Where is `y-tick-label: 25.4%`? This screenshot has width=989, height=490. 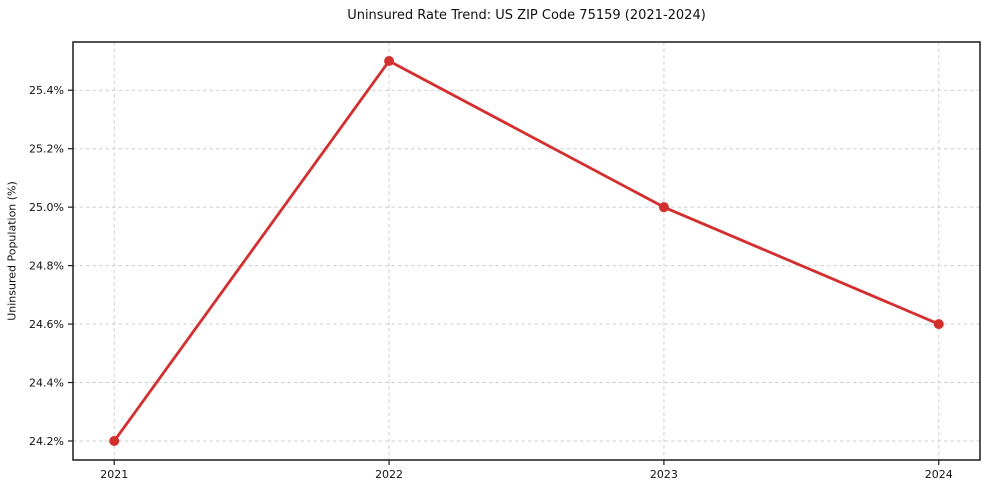
y-tick-label: 25.4% is located at coordinates (46, 90).